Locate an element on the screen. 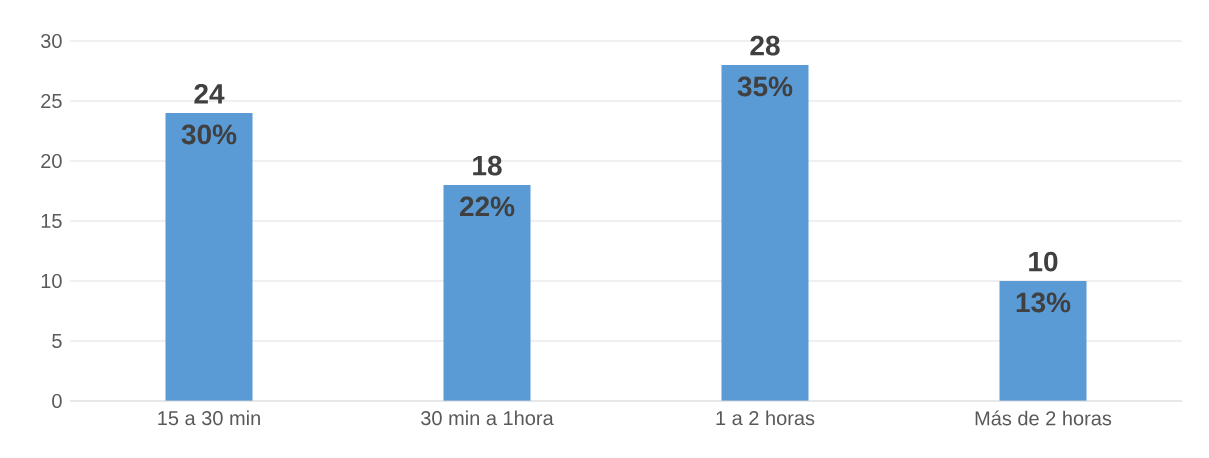 The height and width of the screenshot is (458, 1209). y-tick-label: 0 is located at coordinates (57, 401).